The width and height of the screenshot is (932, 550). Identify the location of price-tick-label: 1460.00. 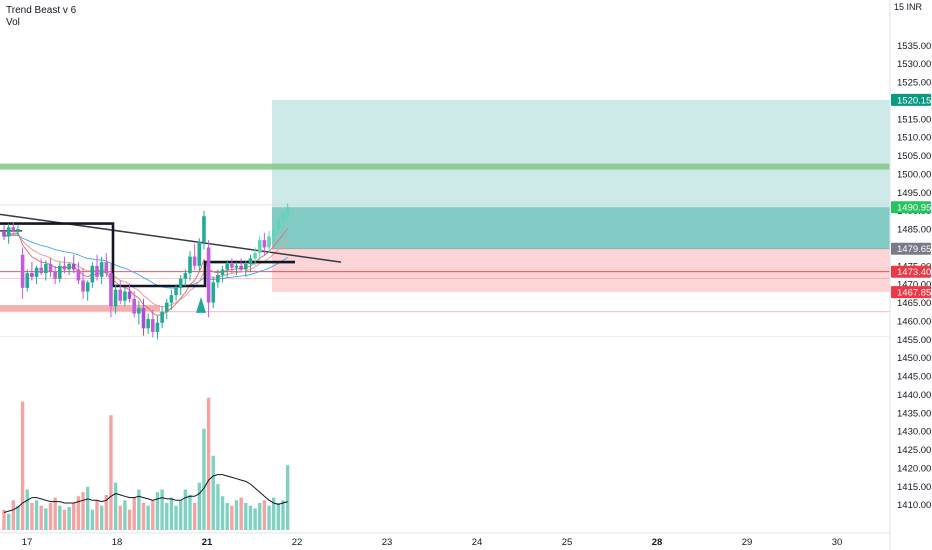
(914, 321).